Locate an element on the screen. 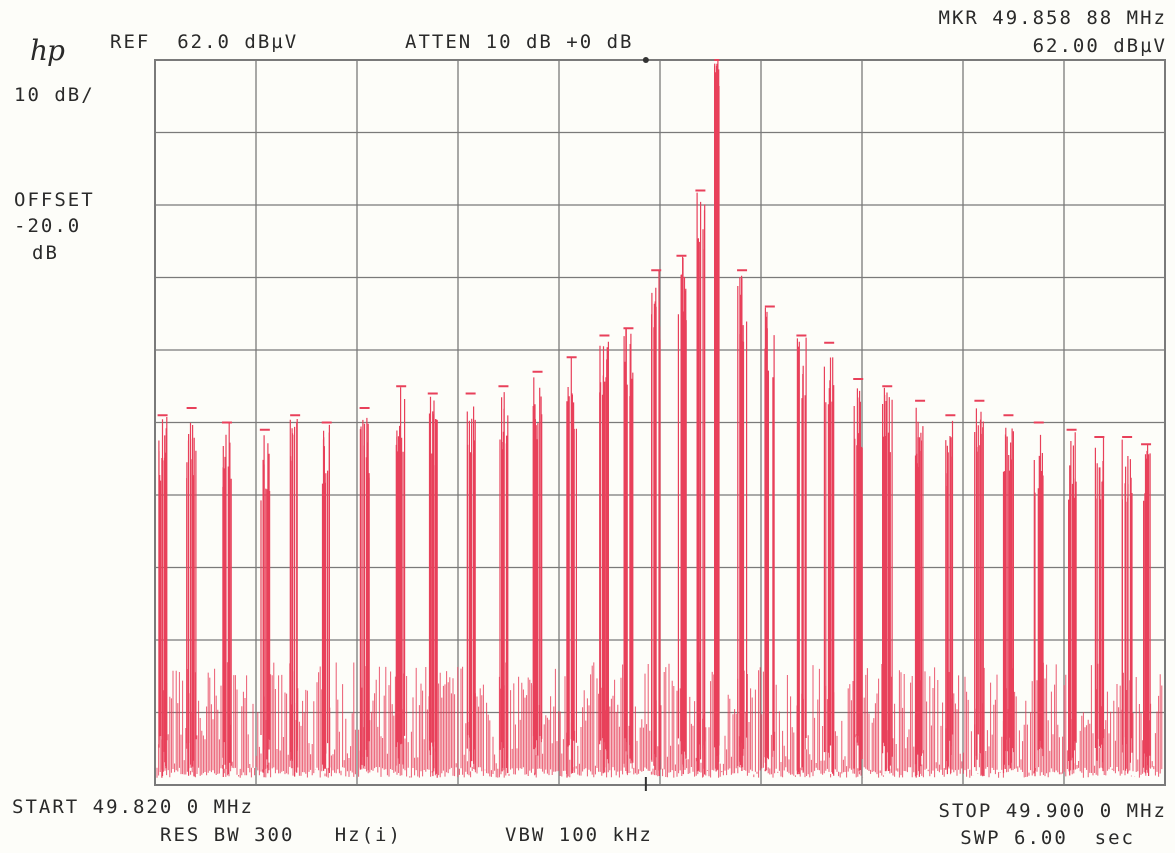 The image size is (1175, 853). scale-readout: 10 dB/ is located at coordinates (54, 95).